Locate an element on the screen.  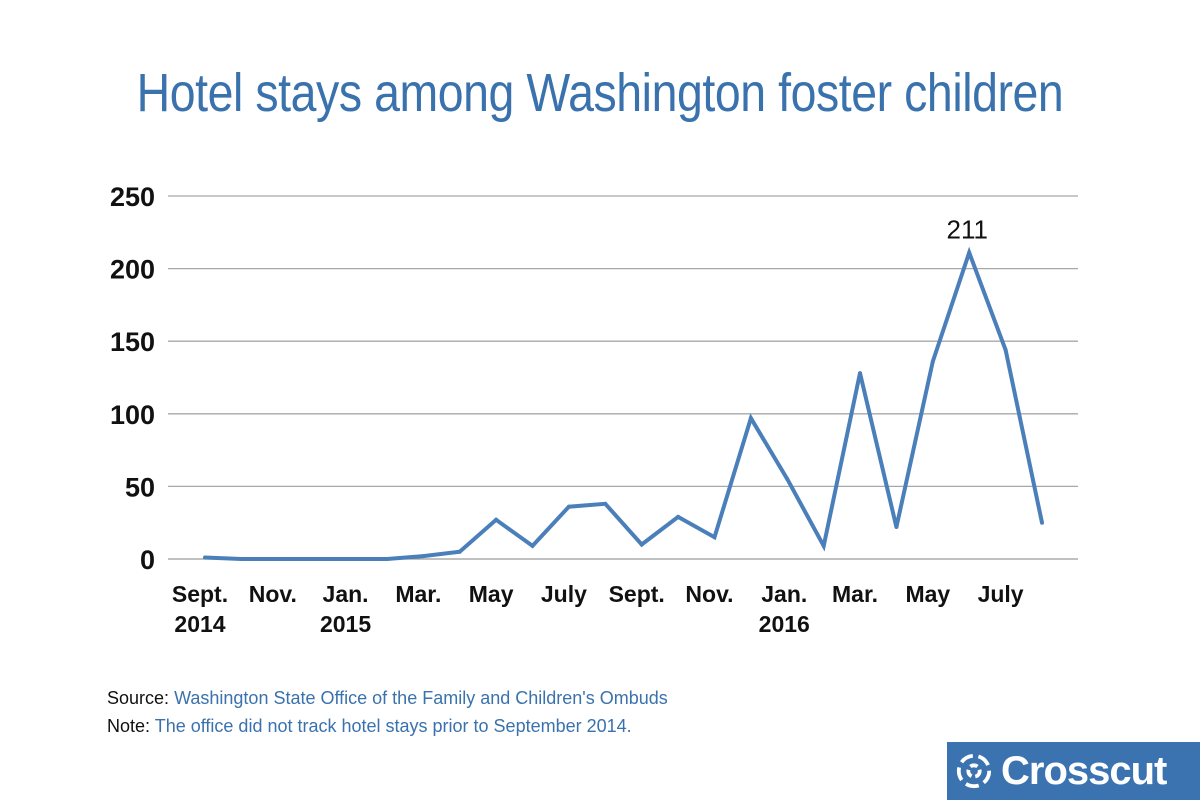
peak-value-label: 211 is located at coordinates (966, 230).